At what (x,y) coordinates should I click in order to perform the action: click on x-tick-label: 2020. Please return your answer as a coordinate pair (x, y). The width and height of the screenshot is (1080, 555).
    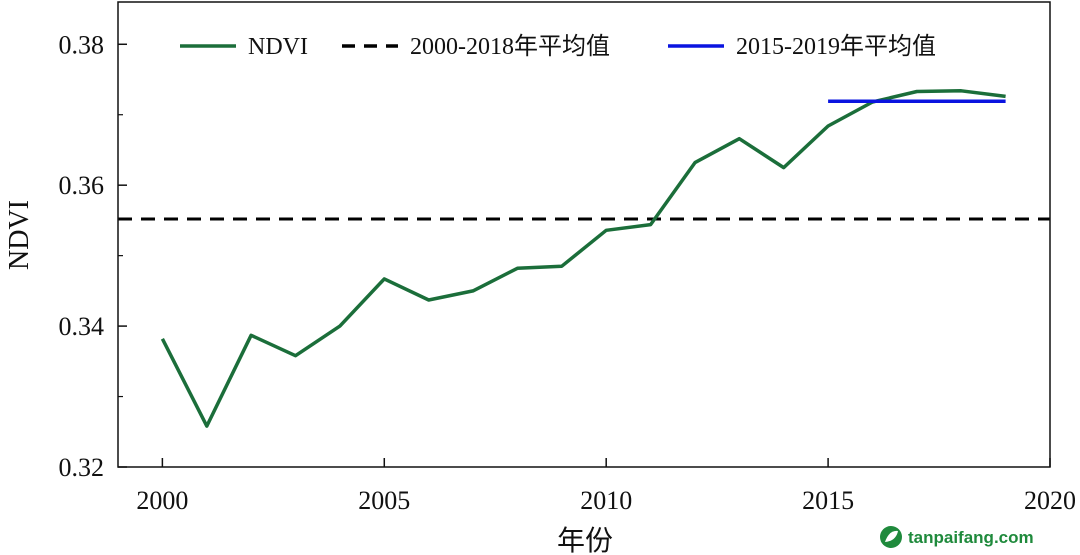
    Looking at the image, I should click on (1050, 500).